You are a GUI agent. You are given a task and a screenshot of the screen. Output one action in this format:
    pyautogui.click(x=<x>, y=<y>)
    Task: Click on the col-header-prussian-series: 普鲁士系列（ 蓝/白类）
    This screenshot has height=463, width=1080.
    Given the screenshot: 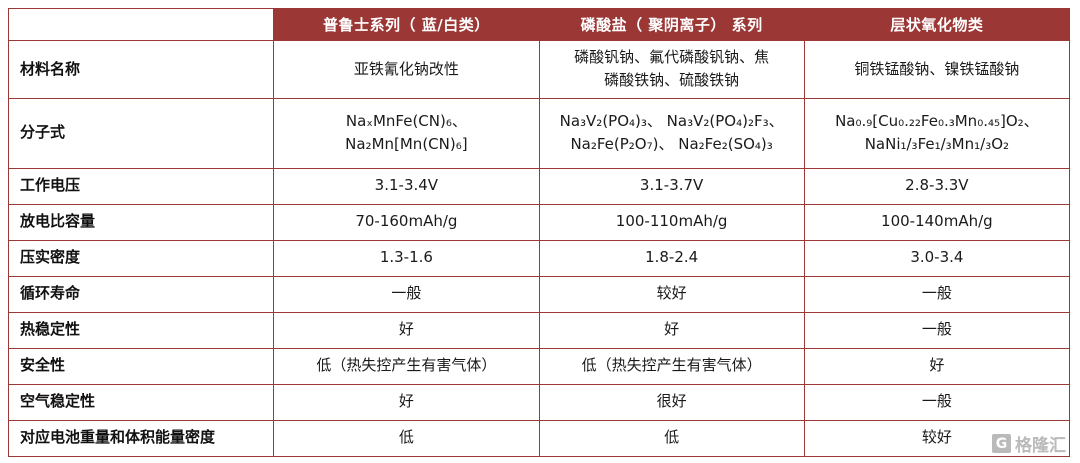 What is the action you would take?
    pyautogui.click(x=406, y=24)
    